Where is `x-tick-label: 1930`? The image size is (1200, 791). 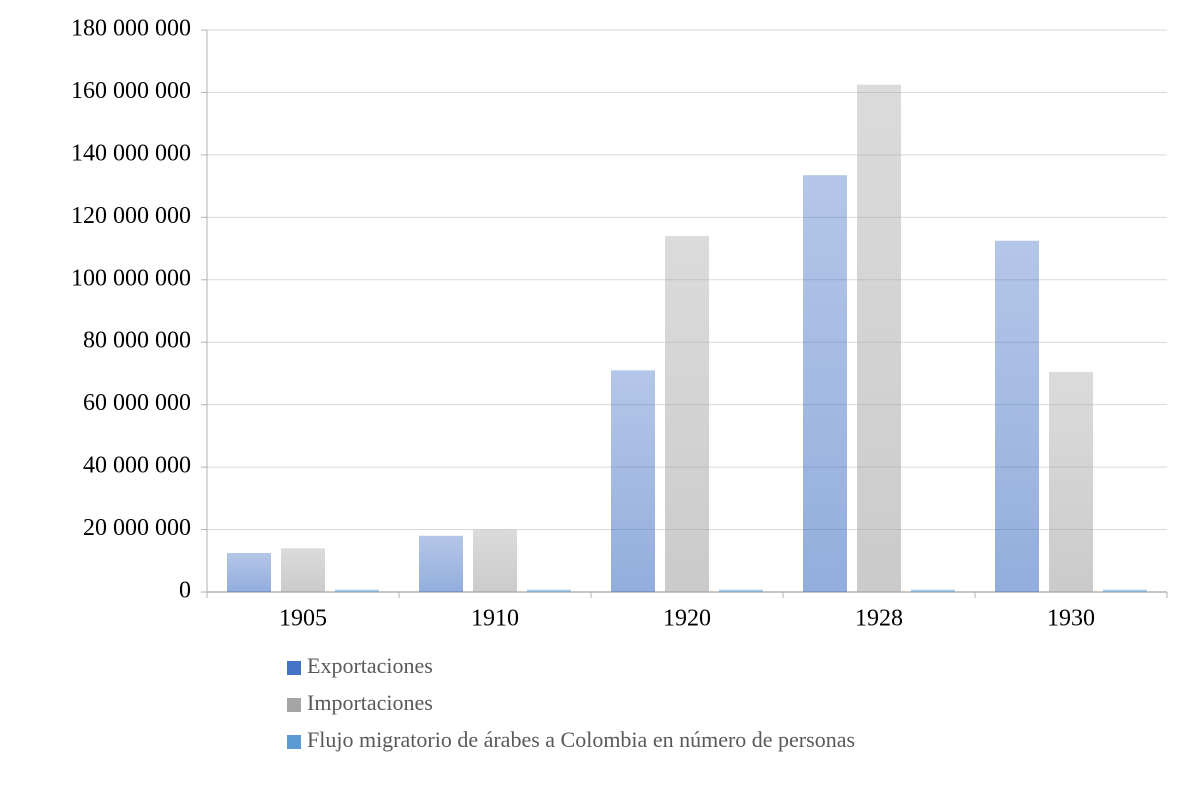
x-tick-label: 1930 is located at coordinates (1071, 619).